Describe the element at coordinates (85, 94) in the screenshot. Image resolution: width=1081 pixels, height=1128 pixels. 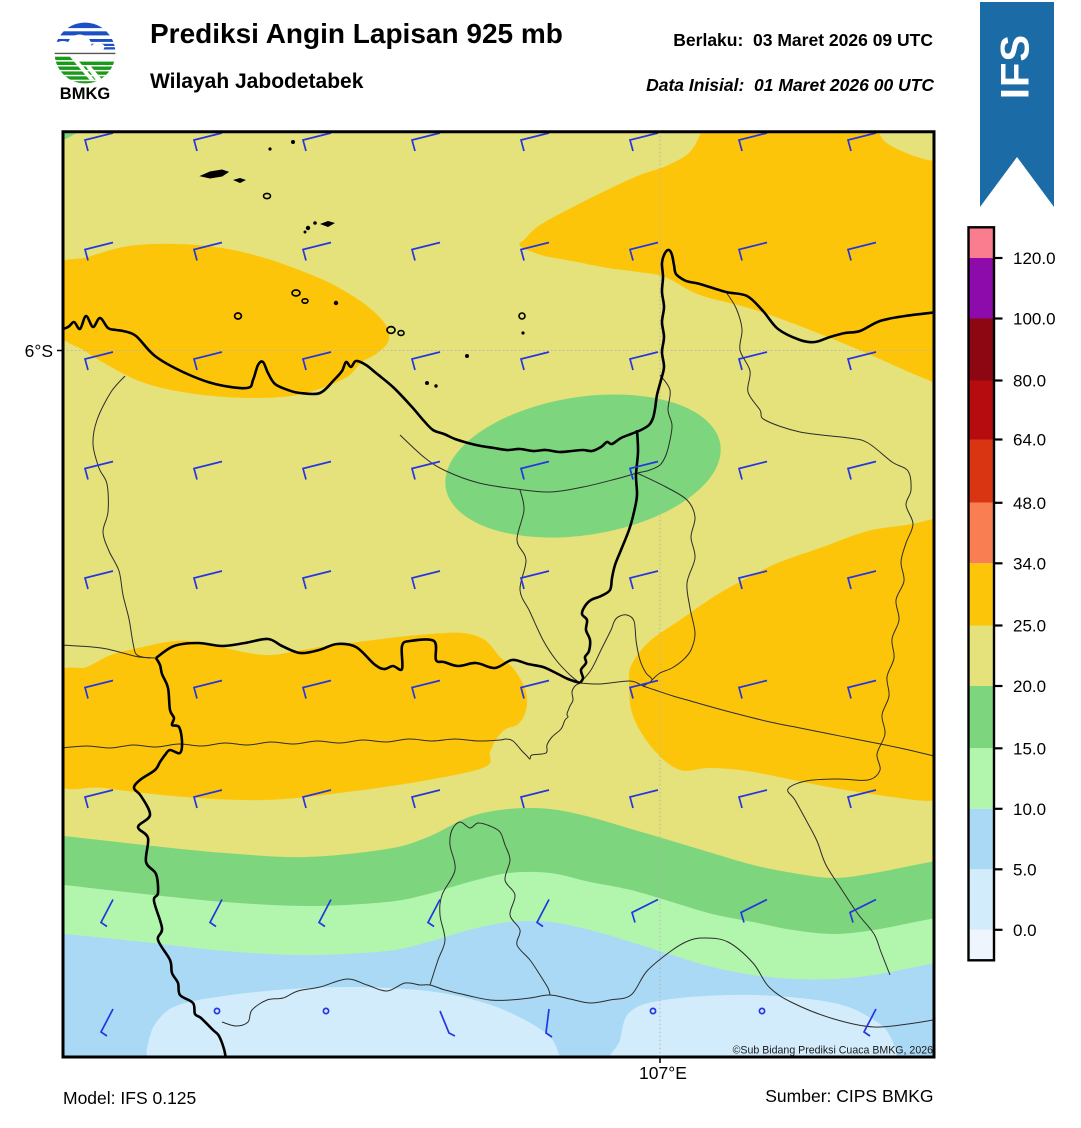
I see `svg-text: BMKG` at that location.